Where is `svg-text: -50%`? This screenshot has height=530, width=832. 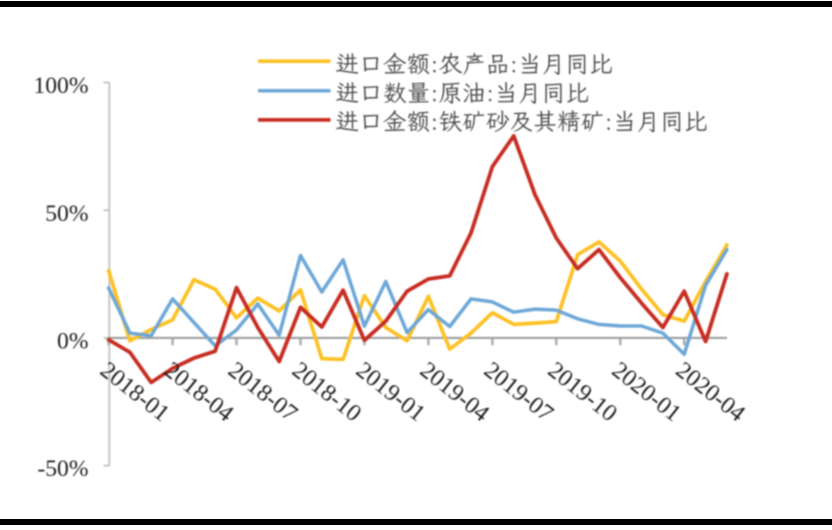
svg-text: -50% is located at coordinates (62, 469).